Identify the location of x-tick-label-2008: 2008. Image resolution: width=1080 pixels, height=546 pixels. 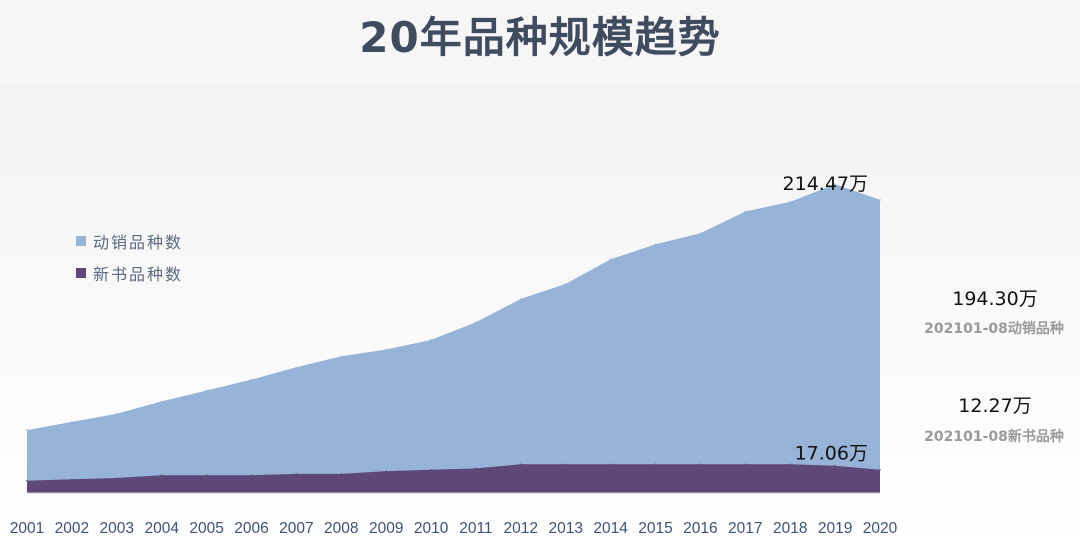
(341, 528).